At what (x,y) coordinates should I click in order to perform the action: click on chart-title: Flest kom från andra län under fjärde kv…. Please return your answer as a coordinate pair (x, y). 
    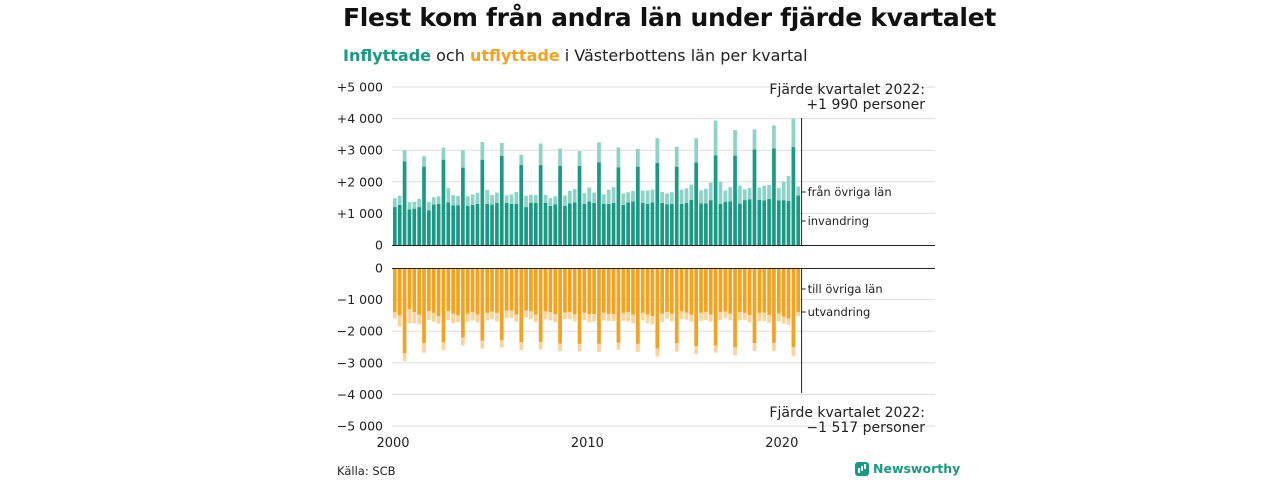
    Looking at the image, I should click on (670, 17).